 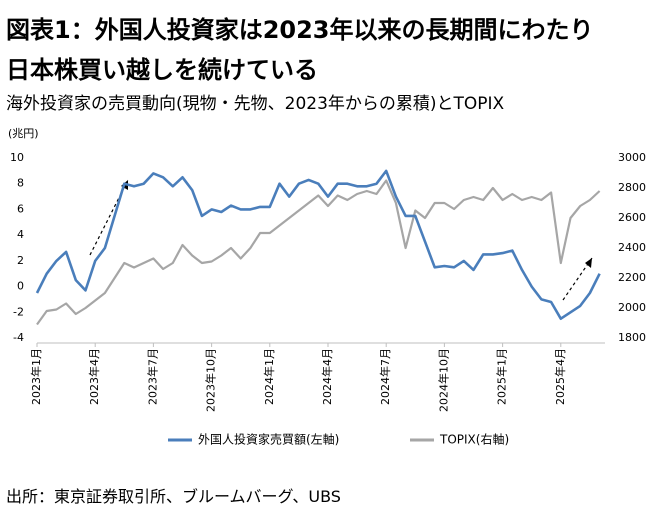 What do you see at coordinates (632, 247) in the screenshot?
I see `y2-tick-label: 2400` at bounding box center [632, 247].